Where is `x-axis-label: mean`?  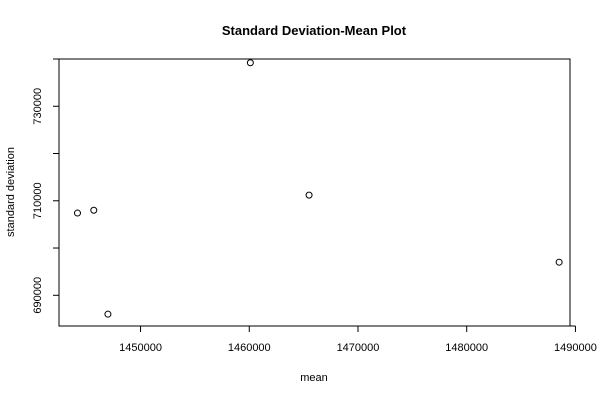
x-axis-label: mean is located at coordinates (314, 378).